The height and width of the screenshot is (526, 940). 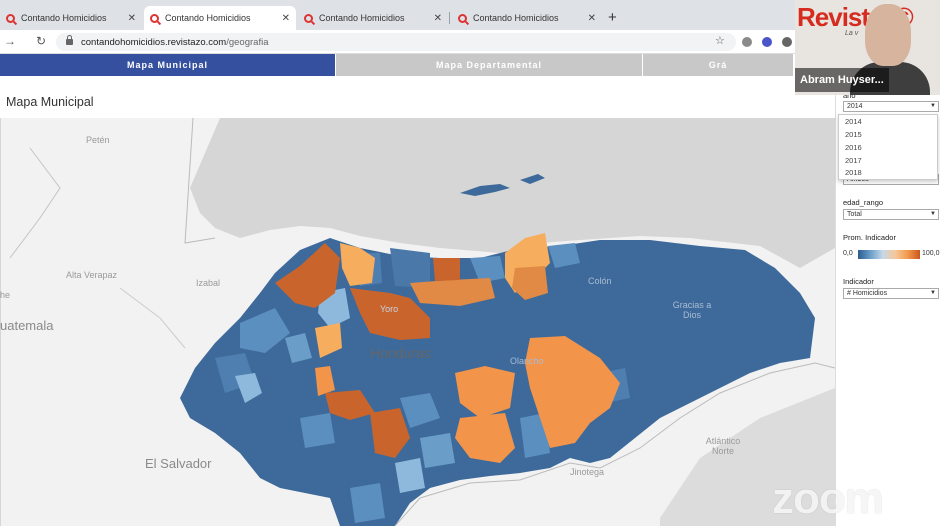 What do you see at coordinates (855, 106) in the screenshot?
I see `anio-selected-value: 2014` at bounding box center [855, 106].